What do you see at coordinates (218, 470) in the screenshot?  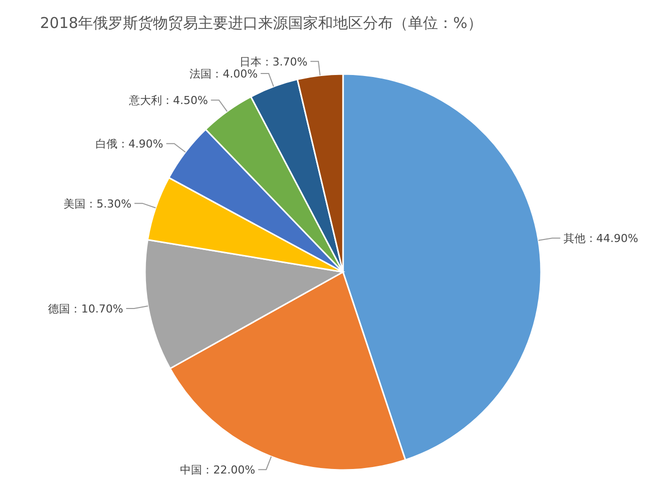 I see `slice-label: 中国：22.00%` at bounding box center [218, 470].